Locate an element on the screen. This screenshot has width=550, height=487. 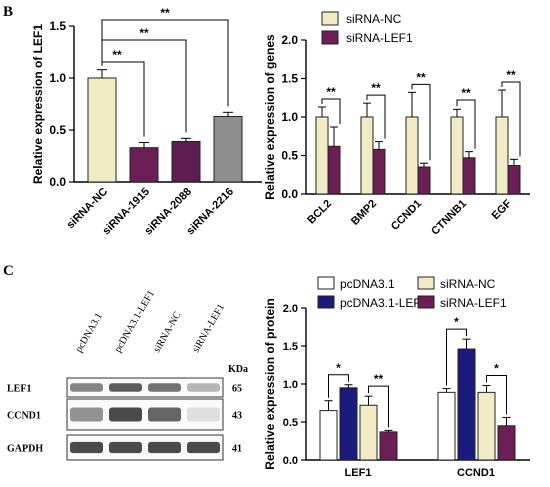
blot-frame is located at coordinates (145, 387).